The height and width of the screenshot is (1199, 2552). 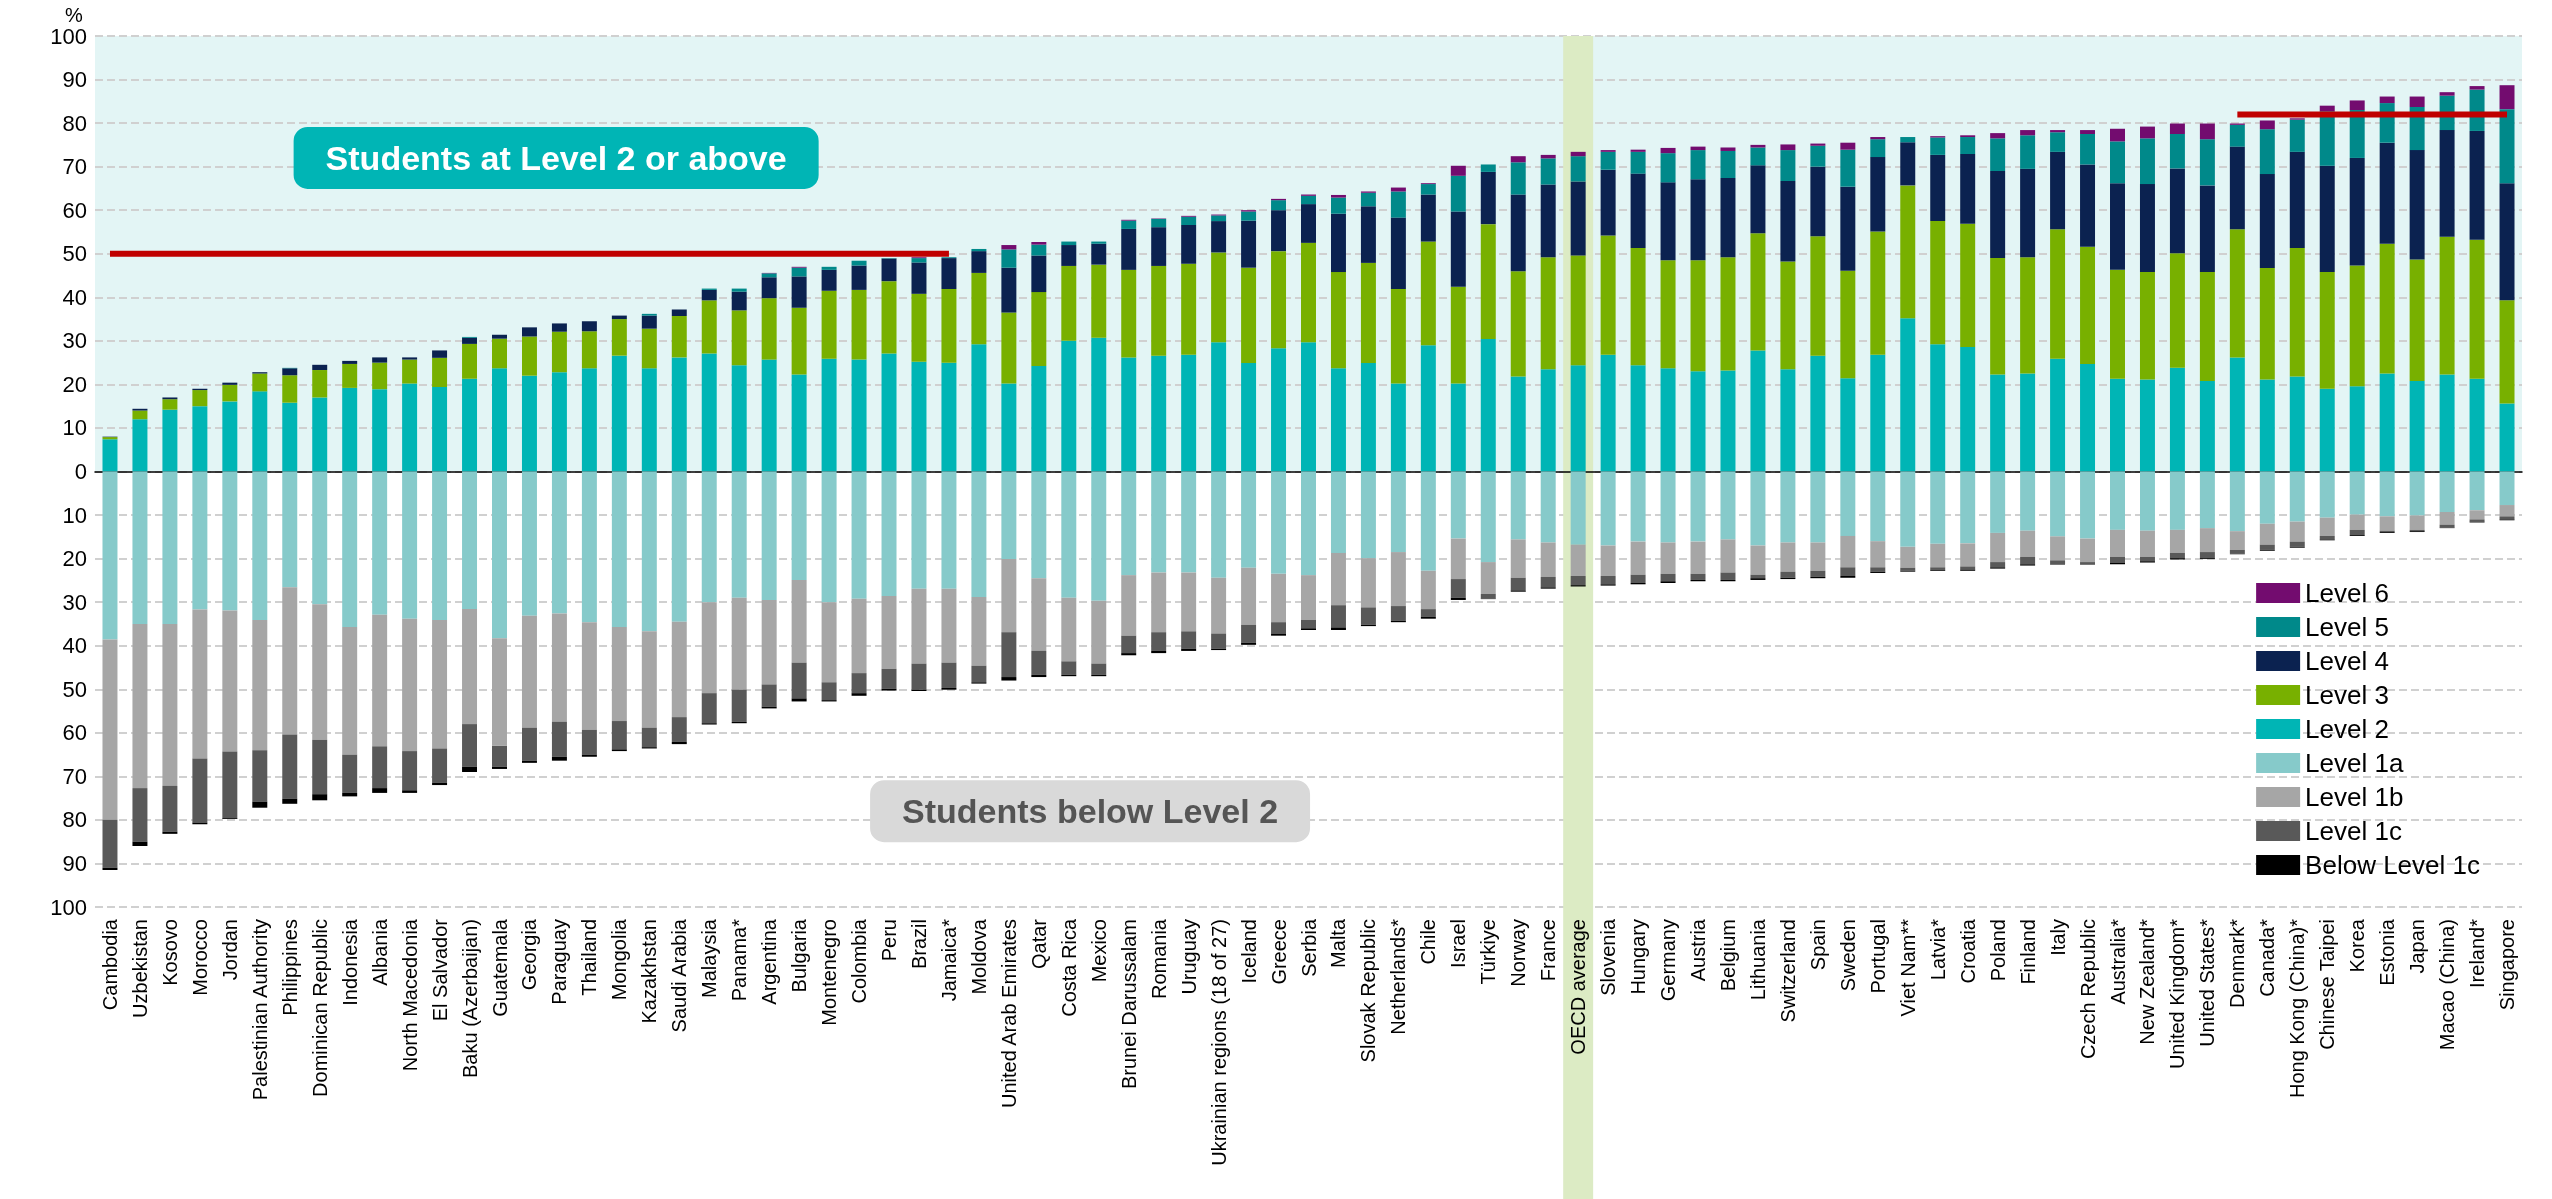 What do you see at coordinates (2347, 695) in the screenshot?
I see `legend-label: Level 3` at bounding box center [2347, 695].